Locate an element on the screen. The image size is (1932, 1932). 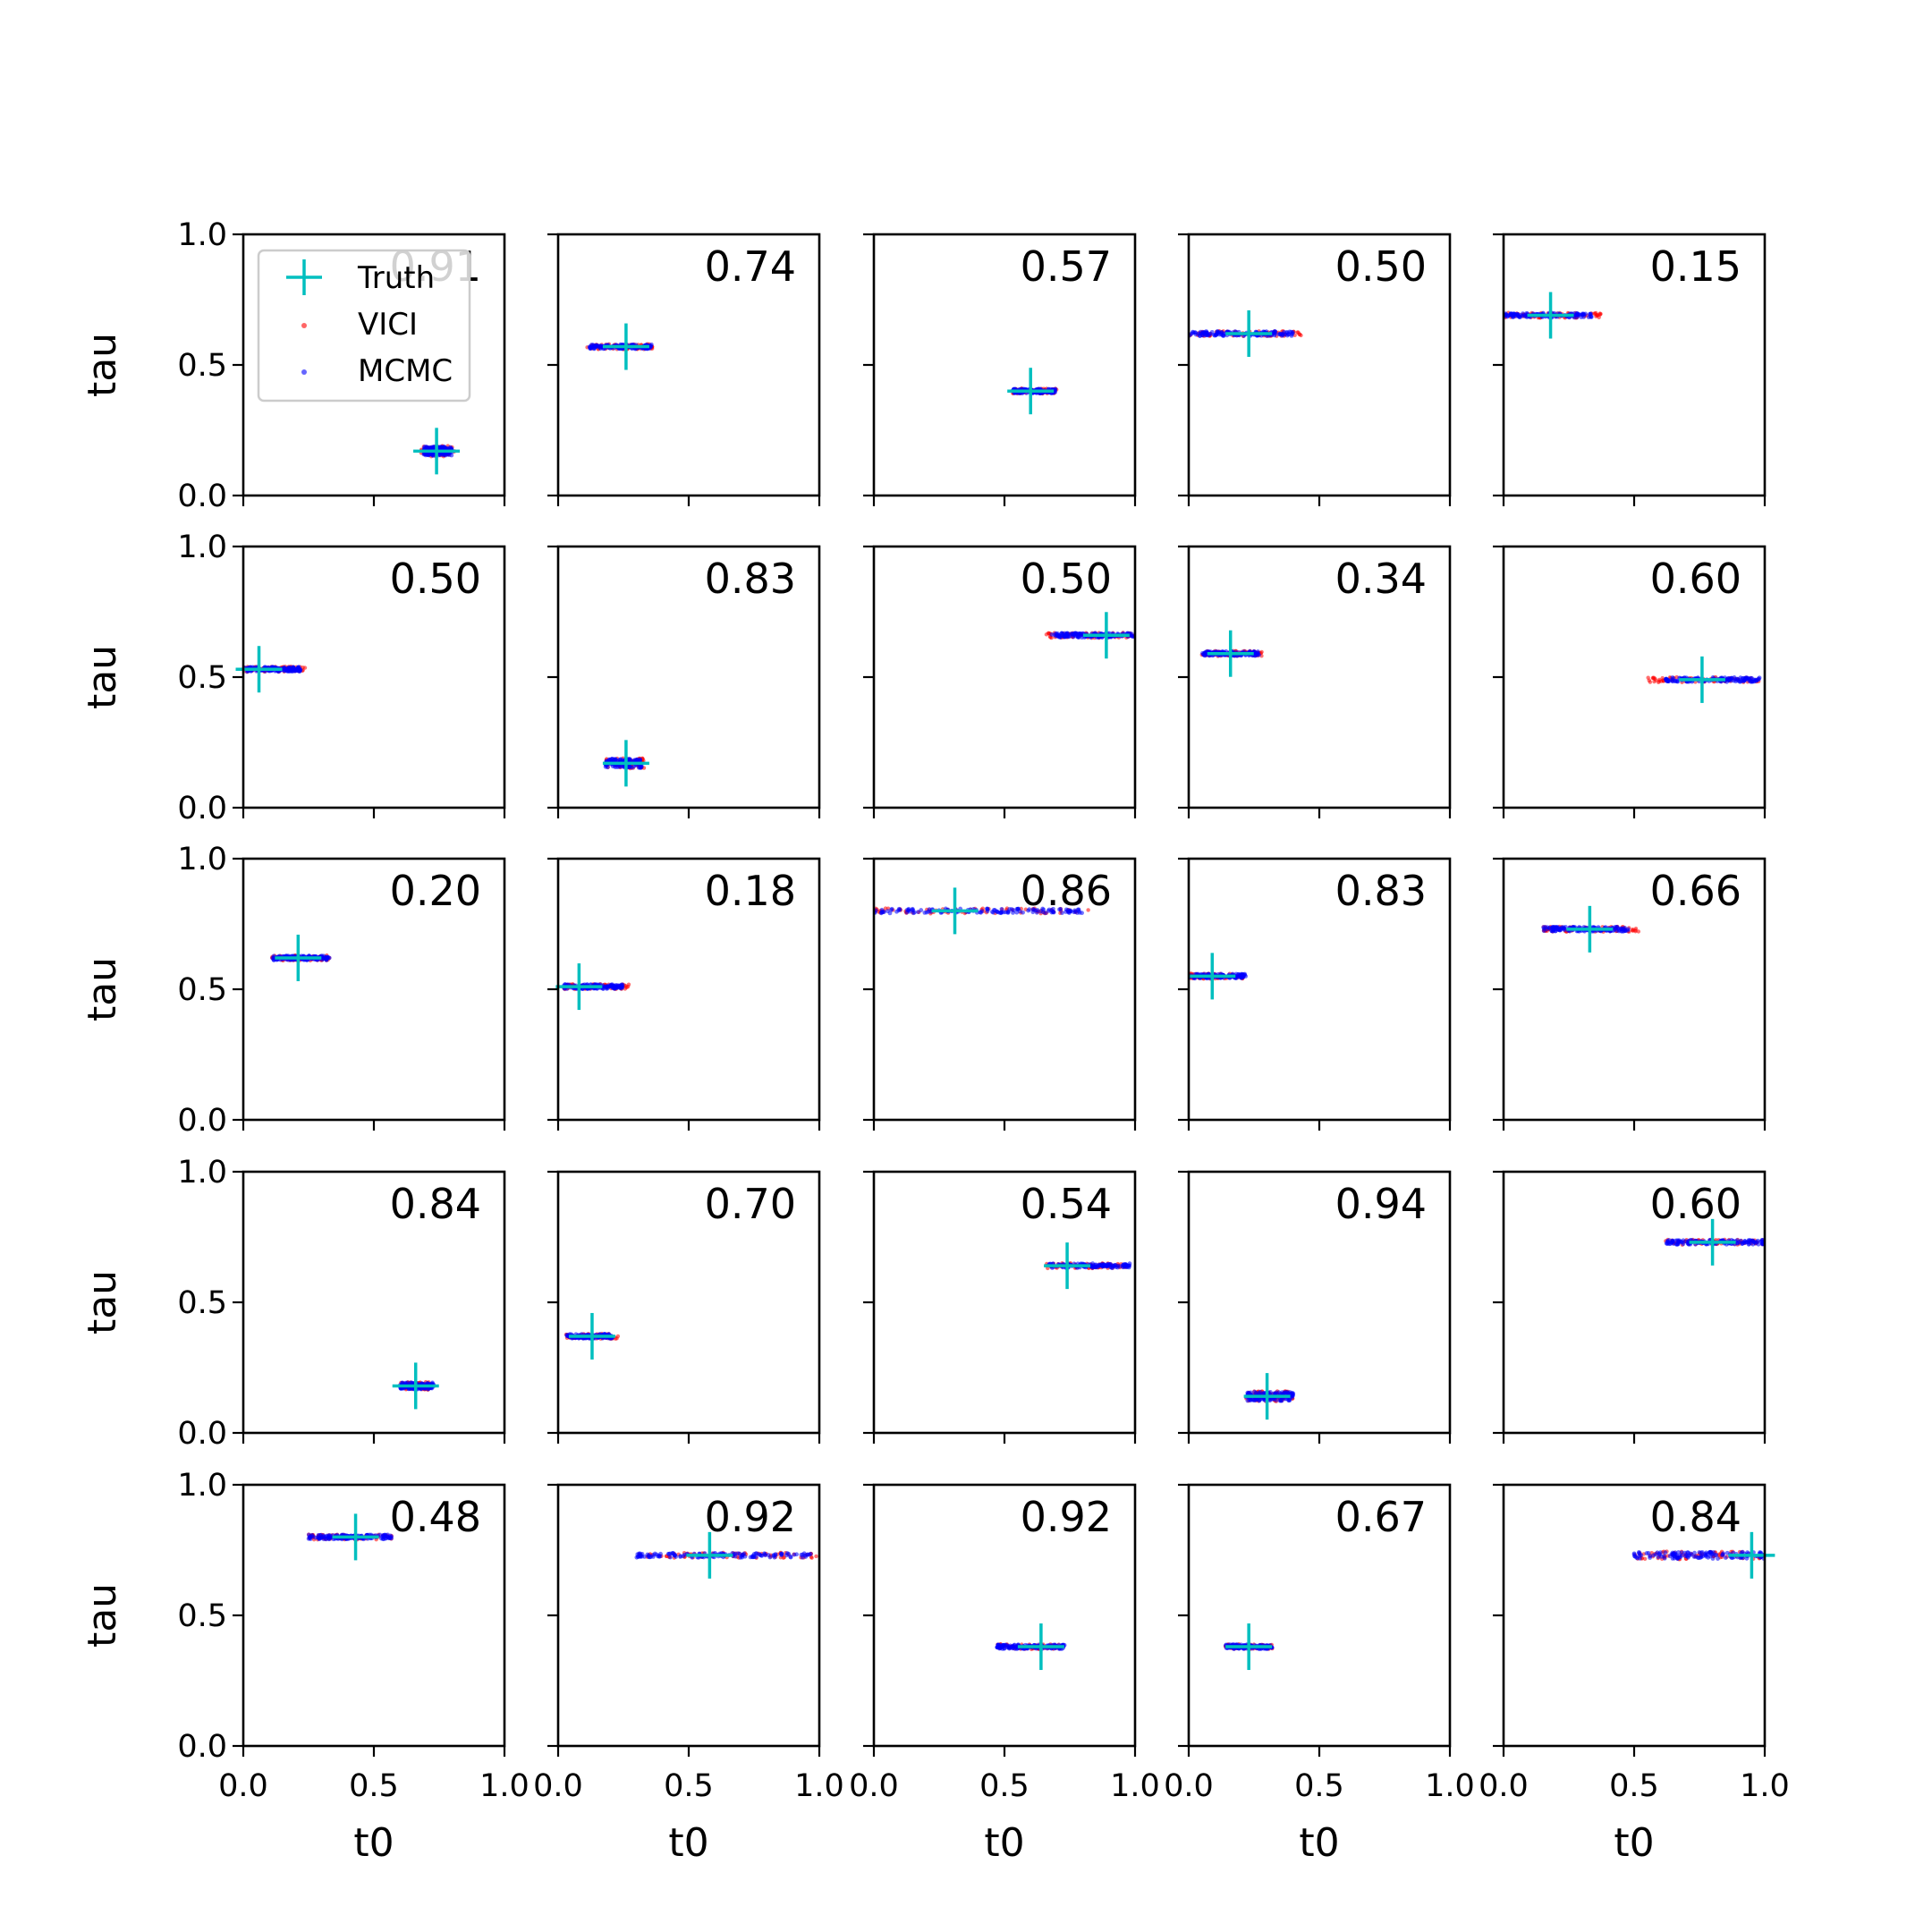
overlap-value: 0.86 is located at coordinates (1066, 891).